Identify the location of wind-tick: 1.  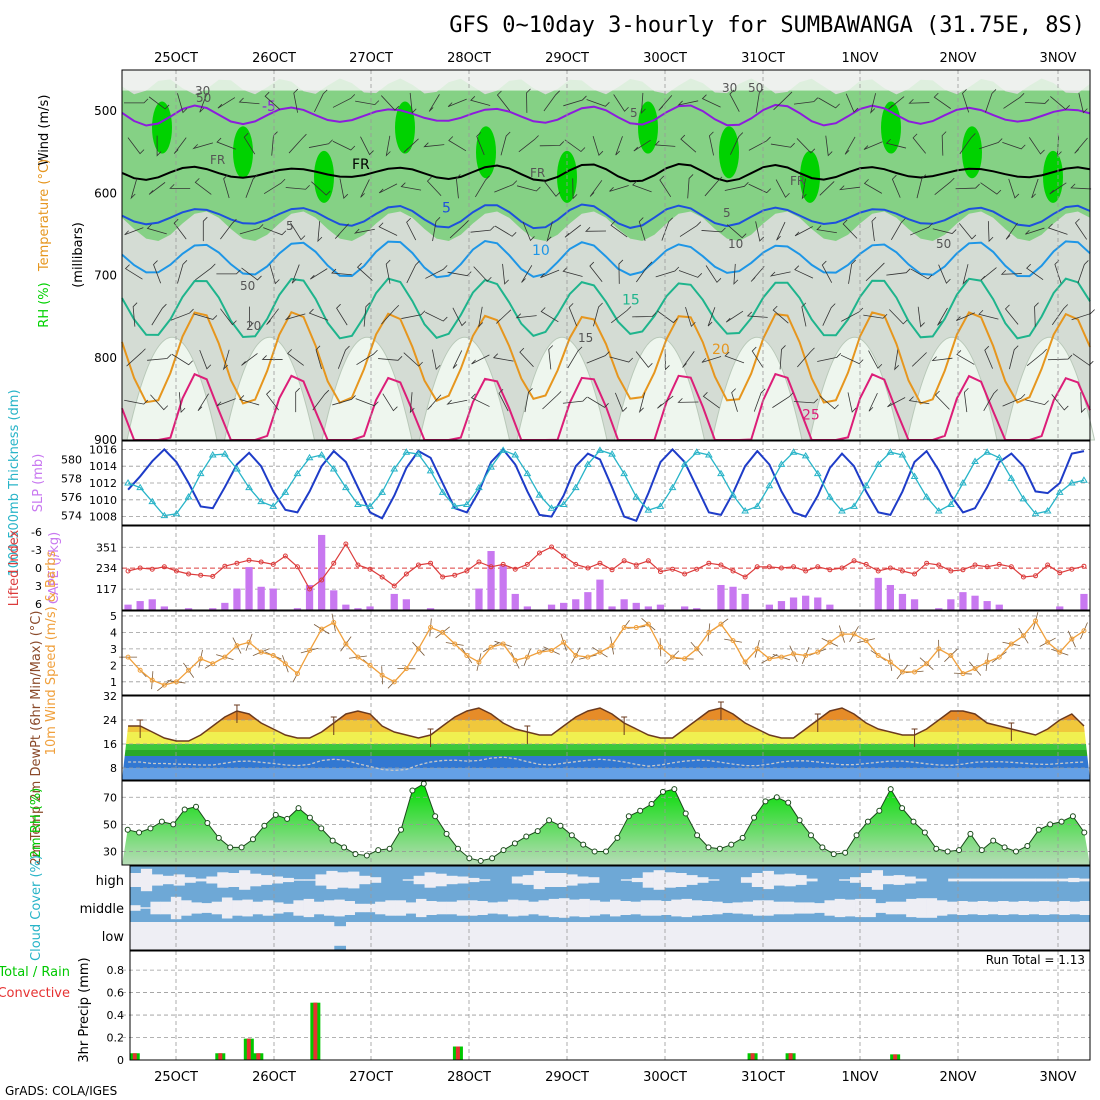
(113, 682).